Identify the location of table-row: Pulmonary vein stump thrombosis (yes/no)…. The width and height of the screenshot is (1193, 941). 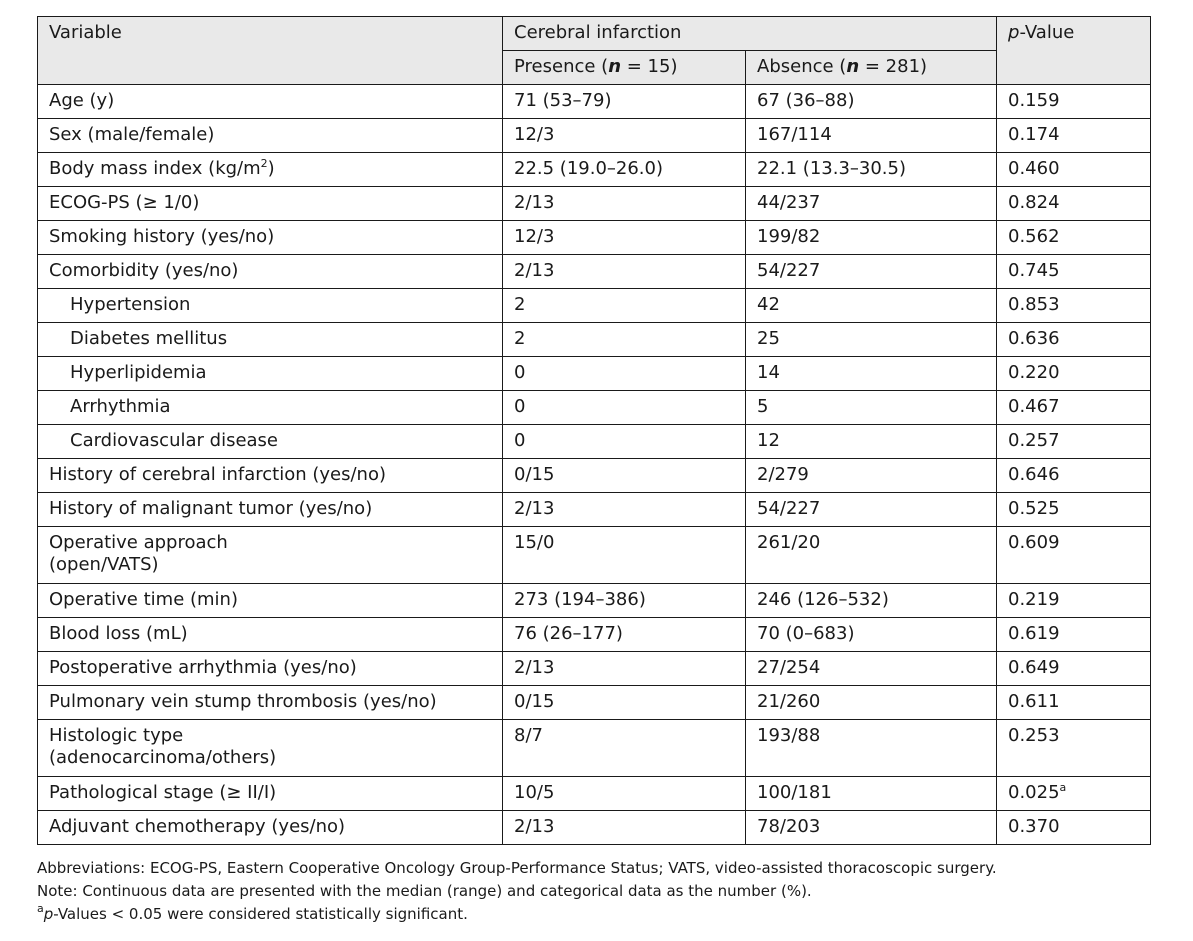
(594, 702).